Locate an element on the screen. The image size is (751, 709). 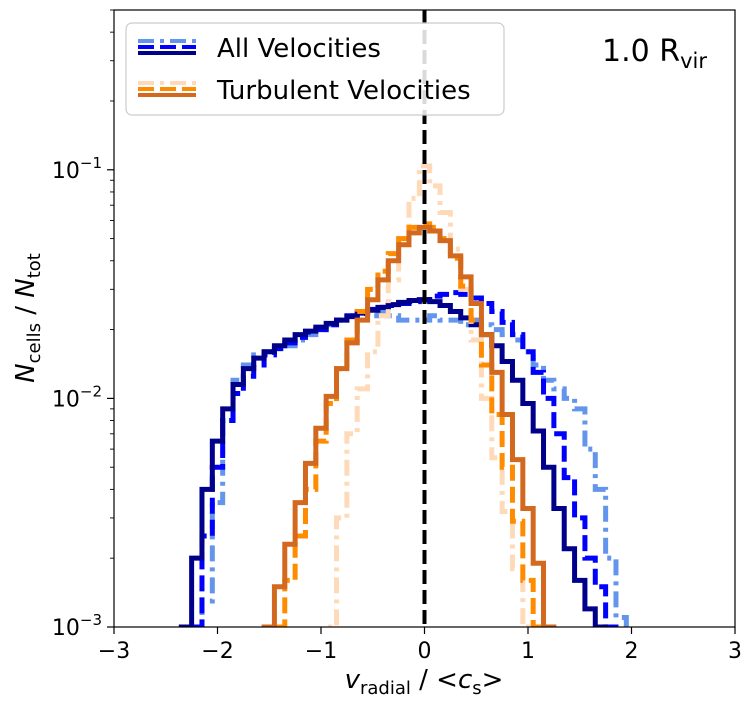
x-tick-label: −2 is located at coordinates (217, 651).